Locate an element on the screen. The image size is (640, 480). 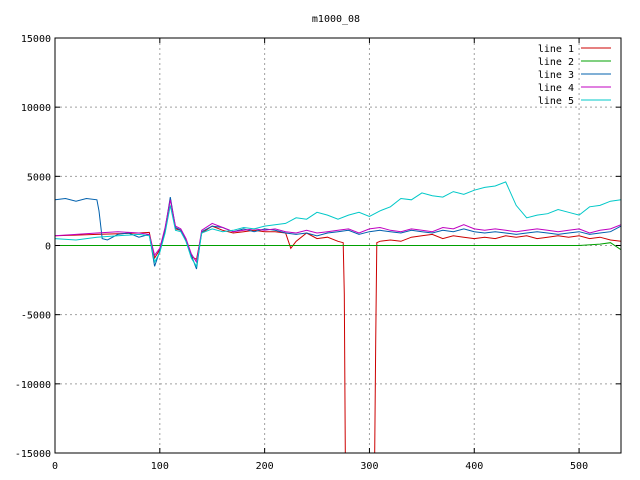
x-tick-label: 500 is located at coordinates (579, 466).